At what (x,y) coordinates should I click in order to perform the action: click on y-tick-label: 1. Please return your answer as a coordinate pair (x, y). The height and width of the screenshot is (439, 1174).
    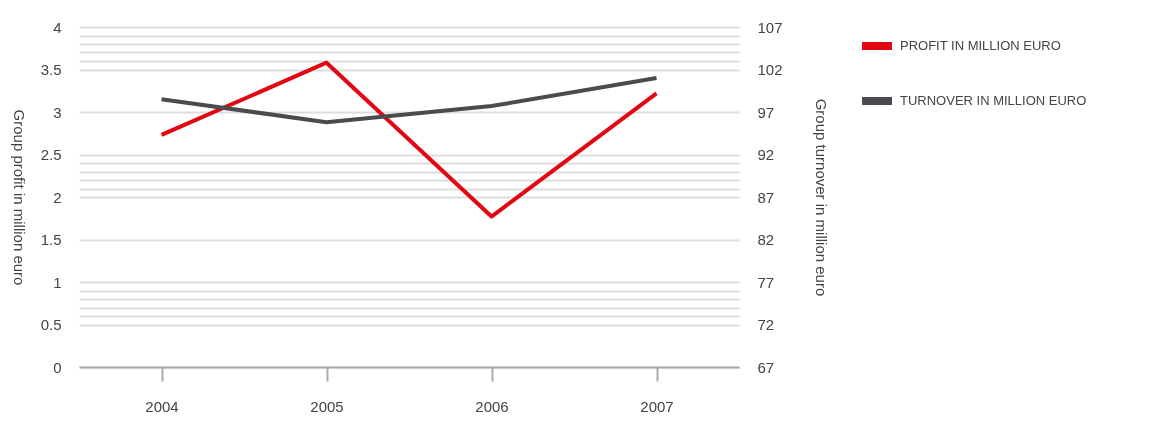
    Looking at the image, I should click on (57, 282).